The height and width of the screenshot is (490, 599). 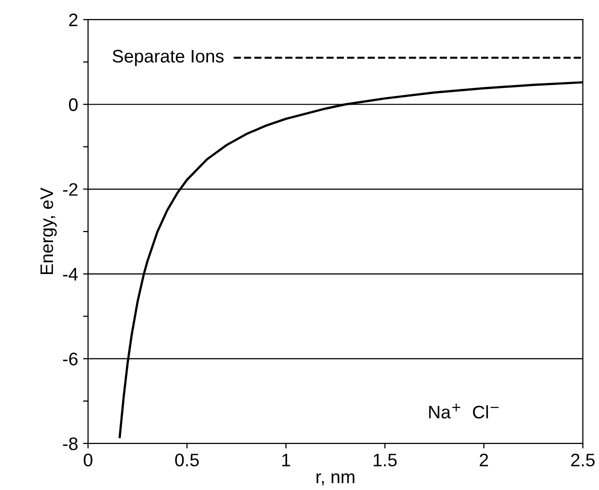 What do you see at coordinates (335, 479) in the screenshot?
I see `x-axis-title: r, nm` at bounding box center [335, 479].